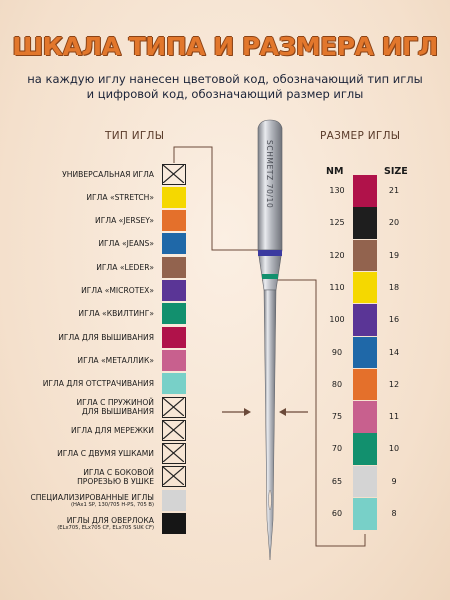  Describe the element at coordinates (394, 417) in the screenshot. I see `size-value: 11` at that location.